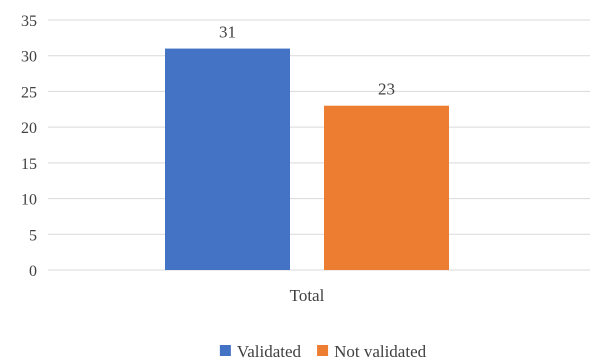  What do you see at coordinates (227, 32) in the screenshot?
I see `data-label: 31` at bounding box center [227, 32].